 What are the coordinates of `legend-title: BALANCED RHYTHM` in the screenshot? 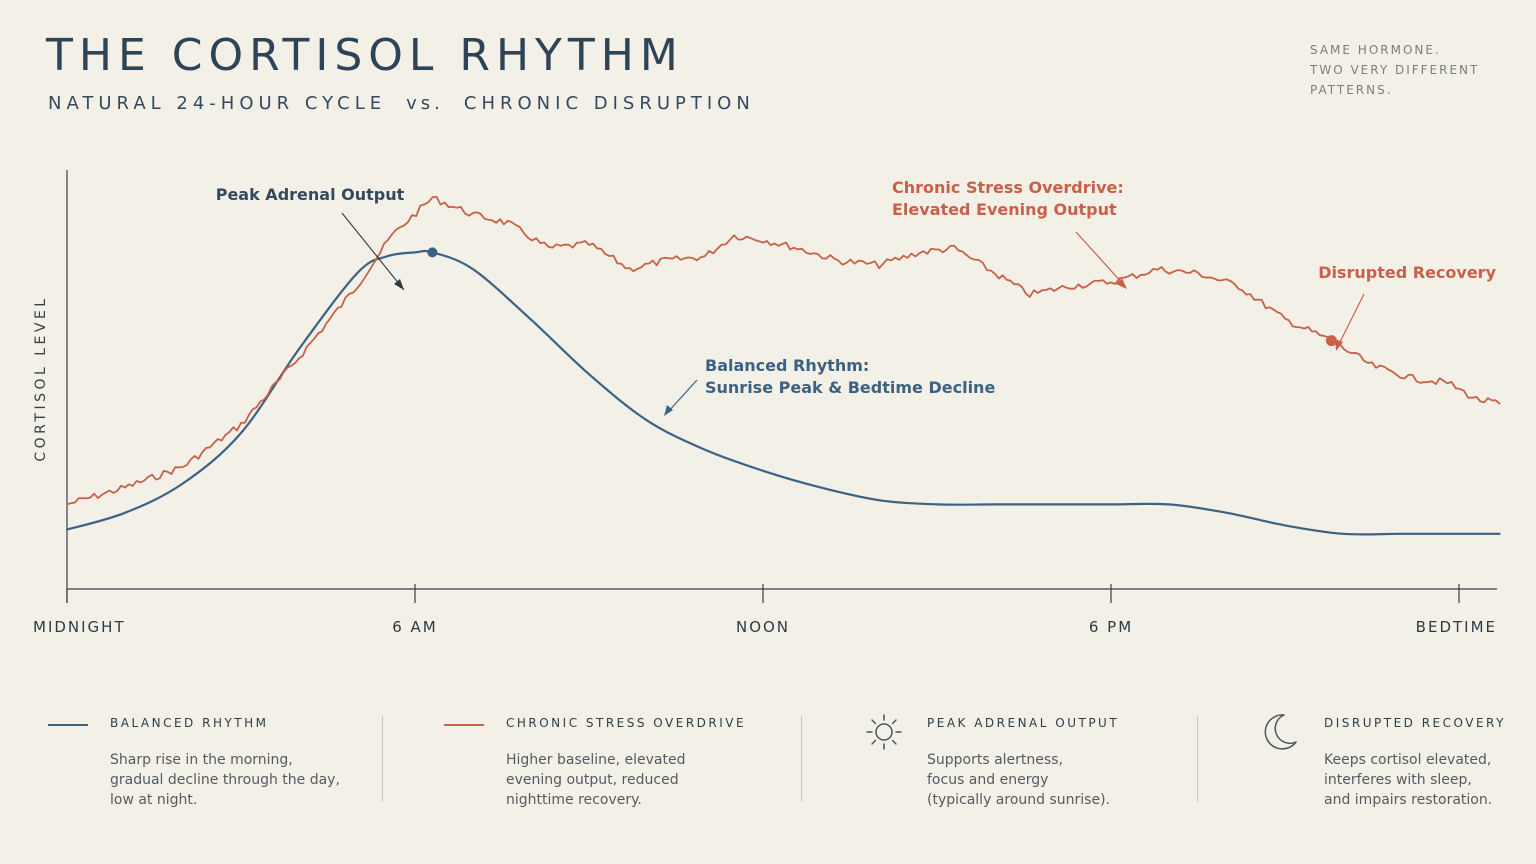 It's located at (189, 723).